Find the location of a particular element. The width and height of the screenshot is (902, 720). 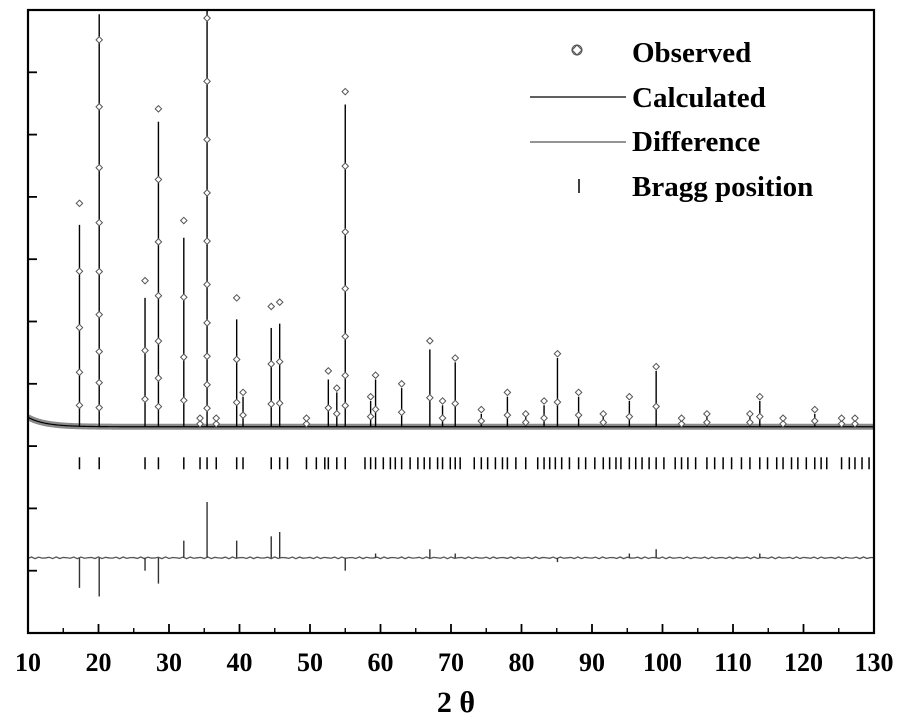

x-tick-label-50: 50 is located at coordinates (310, 662).